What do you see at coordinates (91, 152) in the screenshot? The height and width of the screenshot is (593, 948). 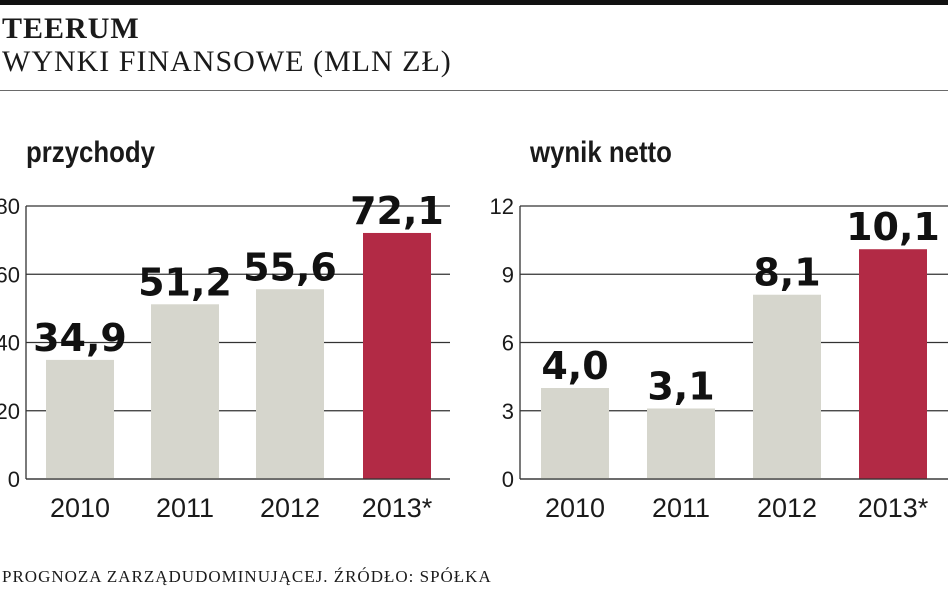 I see `revenue-chart-title: przychody` at bounding box center [91, 152].